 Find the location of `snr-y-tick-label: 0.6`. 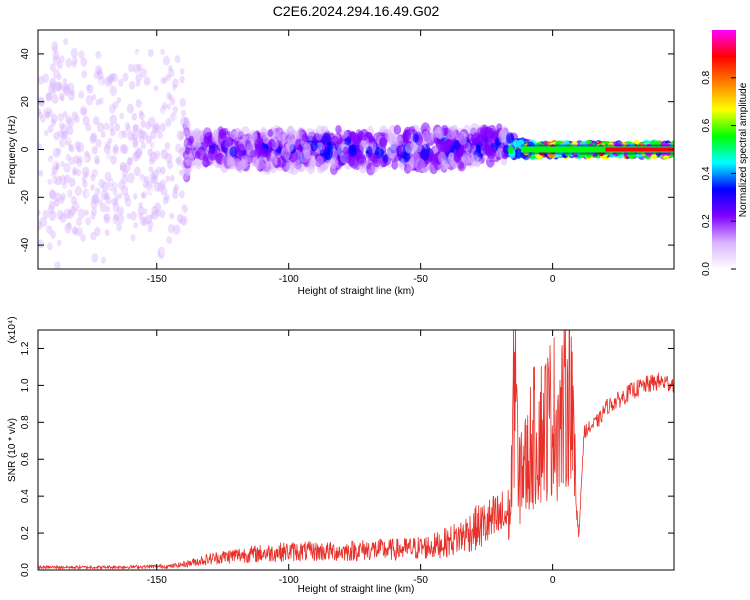

snr-y-tick-label: 0.6 is located at coordinates (25, 459).